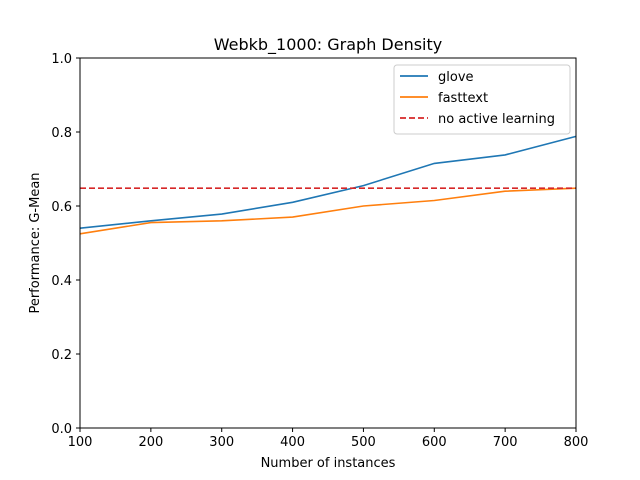 The height and width of the screenshot is (480, 640). Describe the element at coordinates (35, 242) in the screenshot. I see `y-axis-label: Performance: G-Mean` at that location.